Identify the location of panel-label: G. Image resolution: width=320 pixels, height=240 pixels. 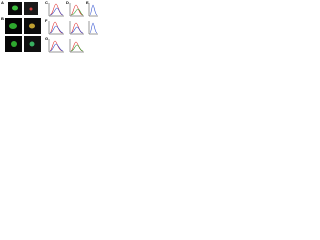
(46, 38).